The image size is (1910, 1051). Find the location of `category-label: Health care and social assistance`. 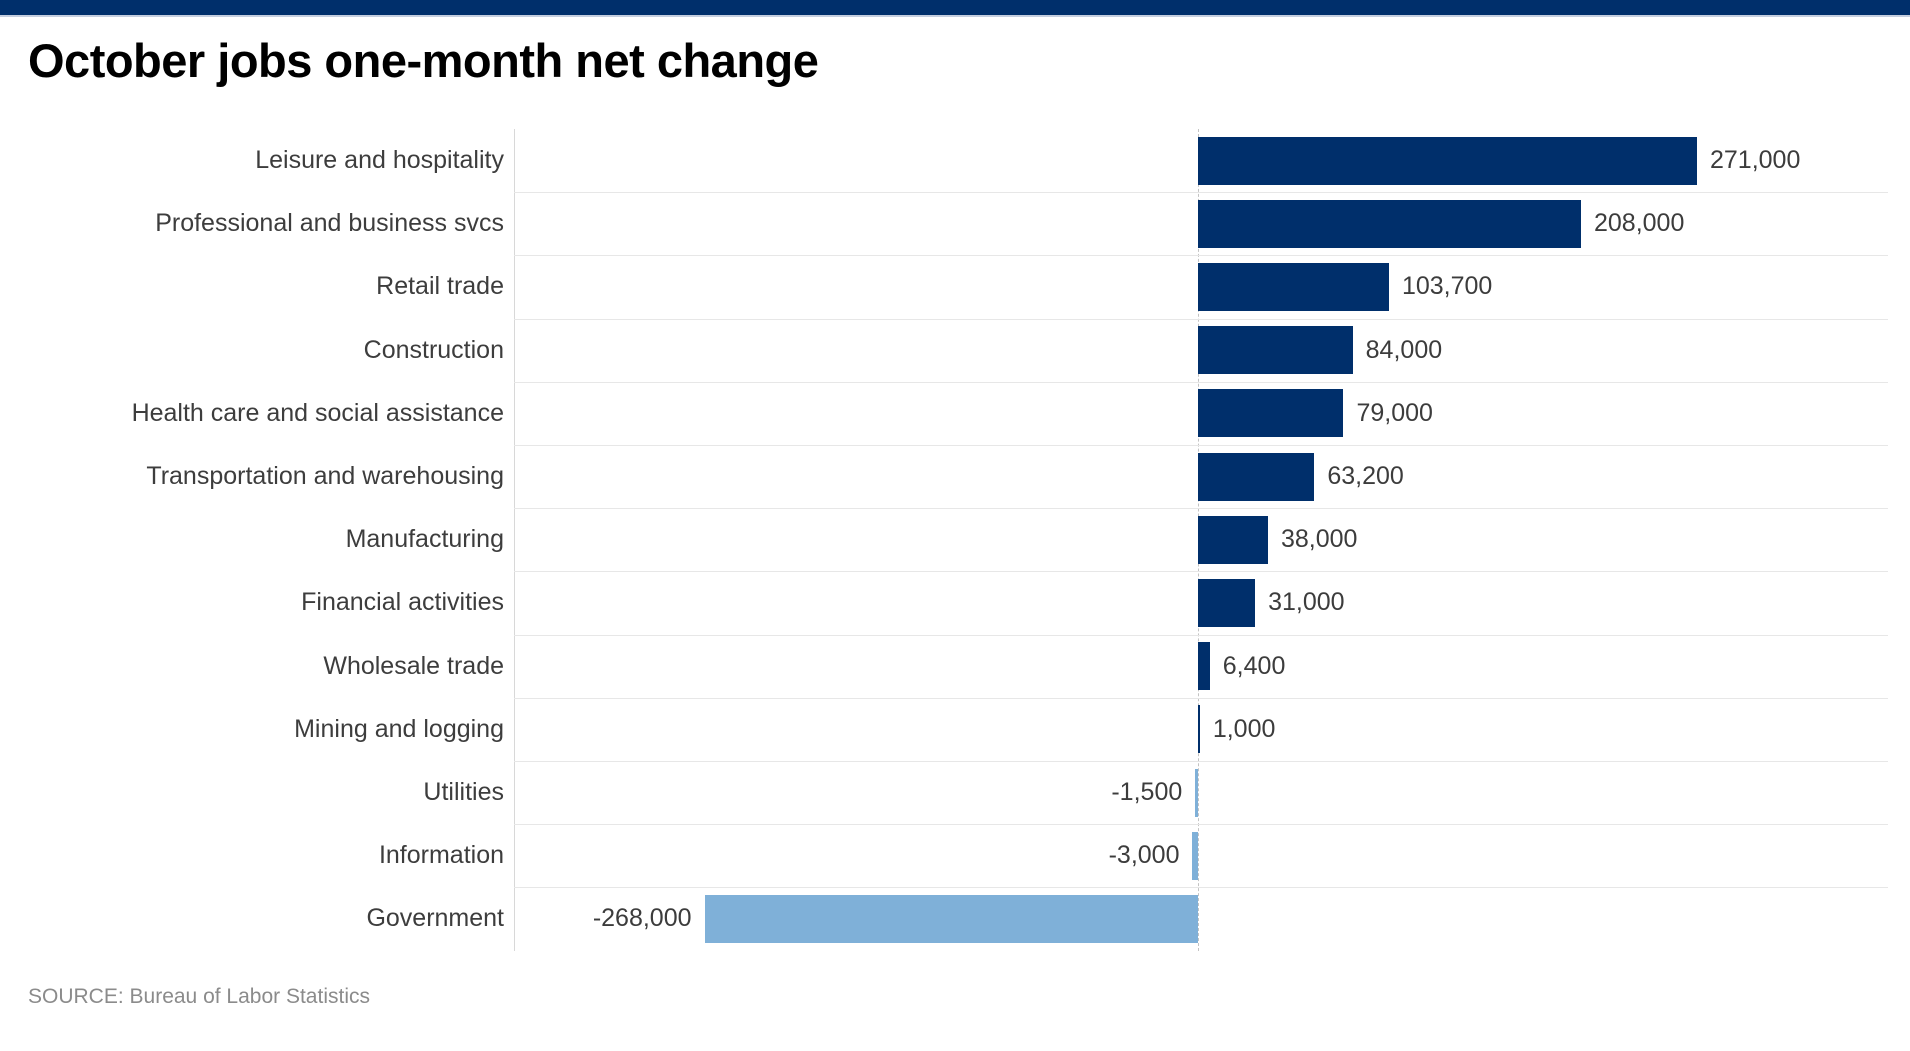

category-label: Health care and social assistance is located at coordinates (317, 412).